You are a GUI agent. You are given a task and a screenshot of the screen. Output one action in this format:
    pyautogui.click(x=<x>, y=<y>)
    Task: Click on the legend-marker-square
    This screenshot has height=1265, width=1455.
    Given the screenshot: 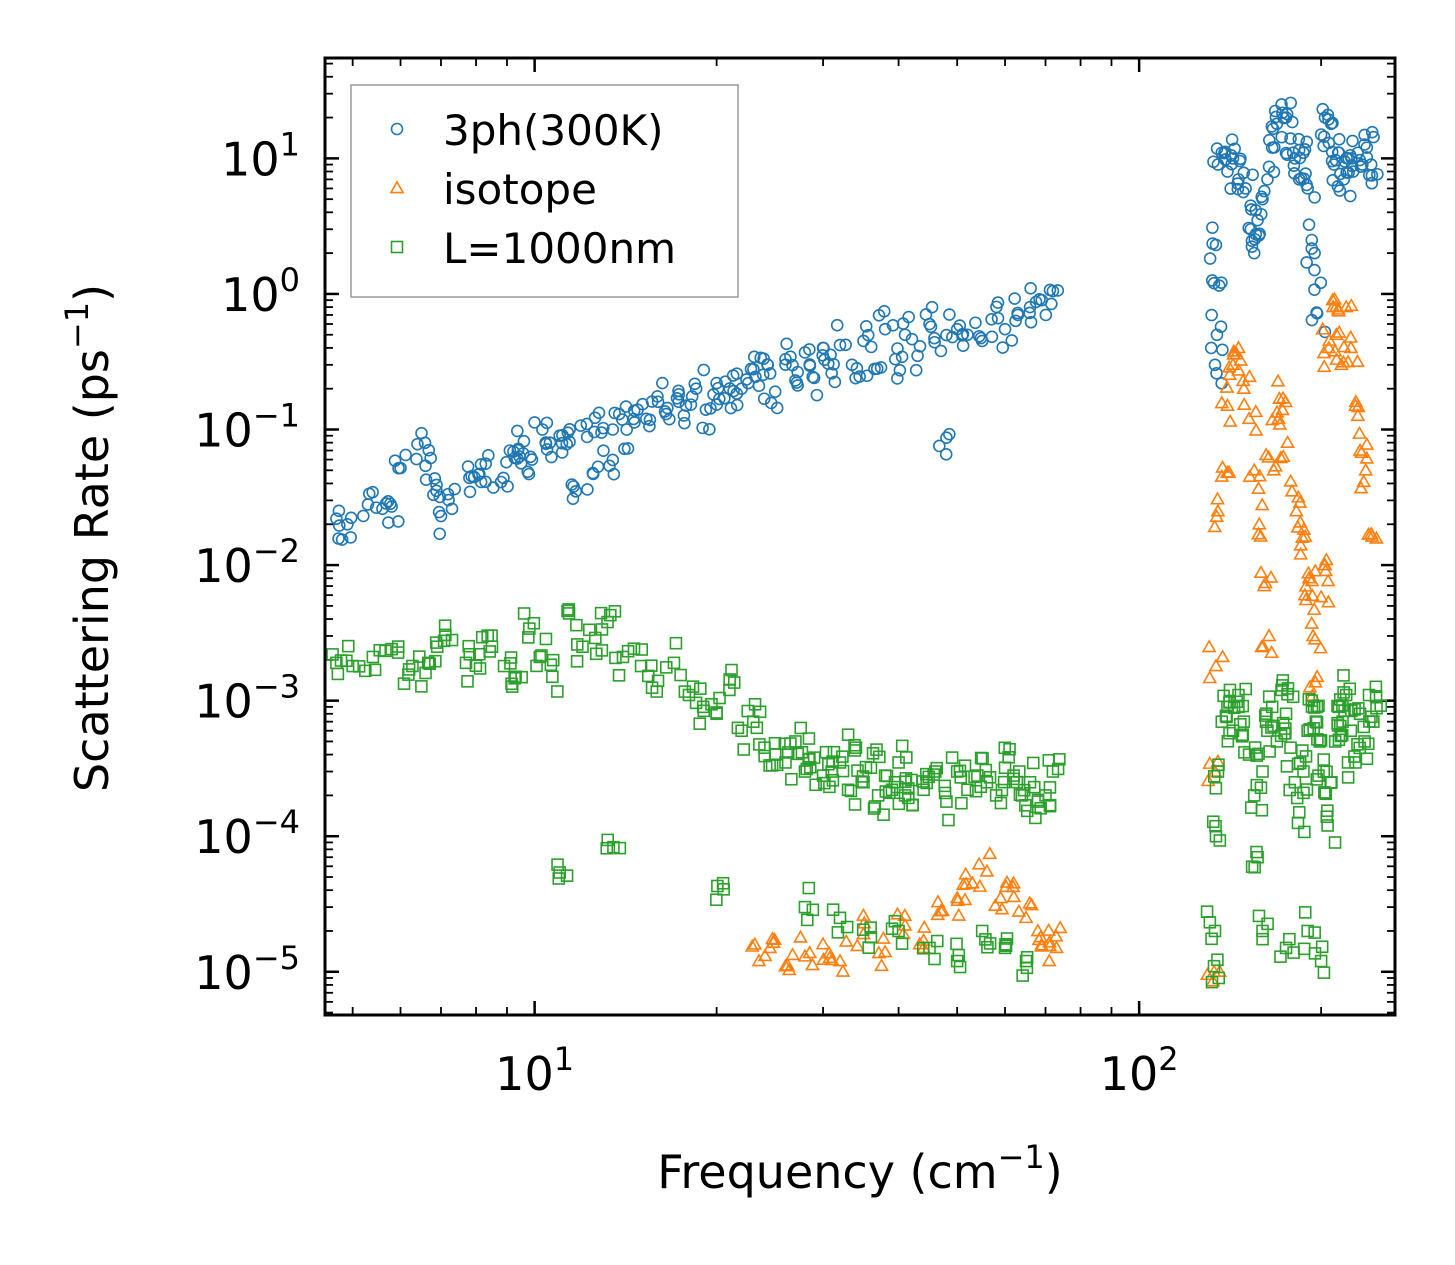 What is the action you would take?
    pyautogui.click(x=397, y=247)
    